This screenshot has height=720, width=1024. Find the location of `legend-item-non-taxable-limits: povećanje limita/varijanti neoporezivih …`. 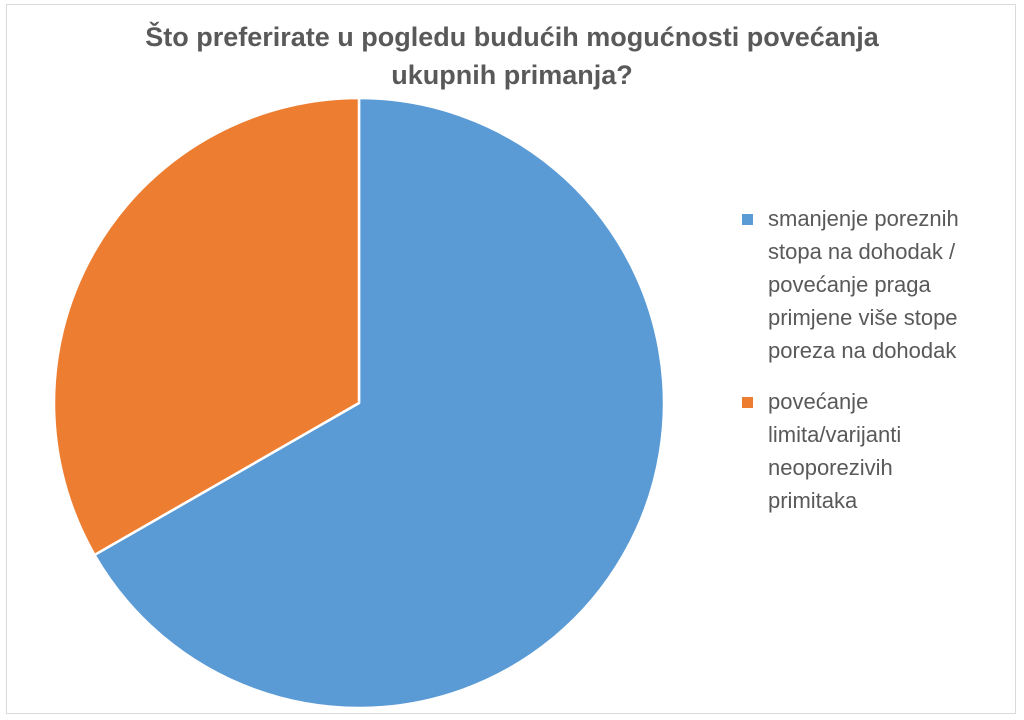

legend-item-non-taxable-limits: povećanje limita/varijanti neoporezivih … is located at coordinates (877, 451).